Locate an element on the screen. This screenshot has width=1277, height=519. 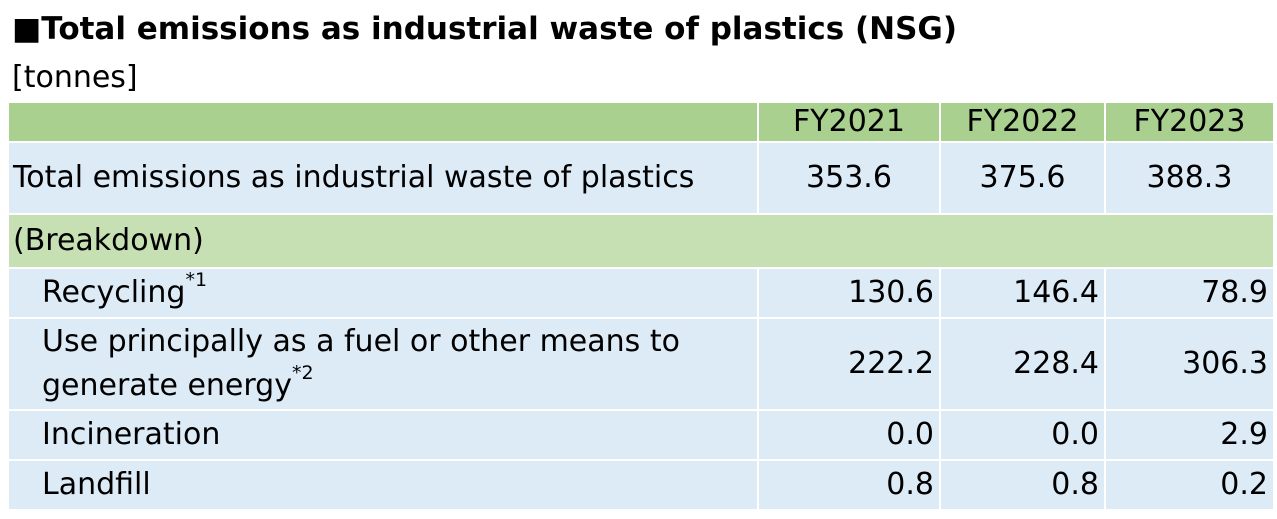
unit-label: [tonnes] is located at coordinates (75, 77).